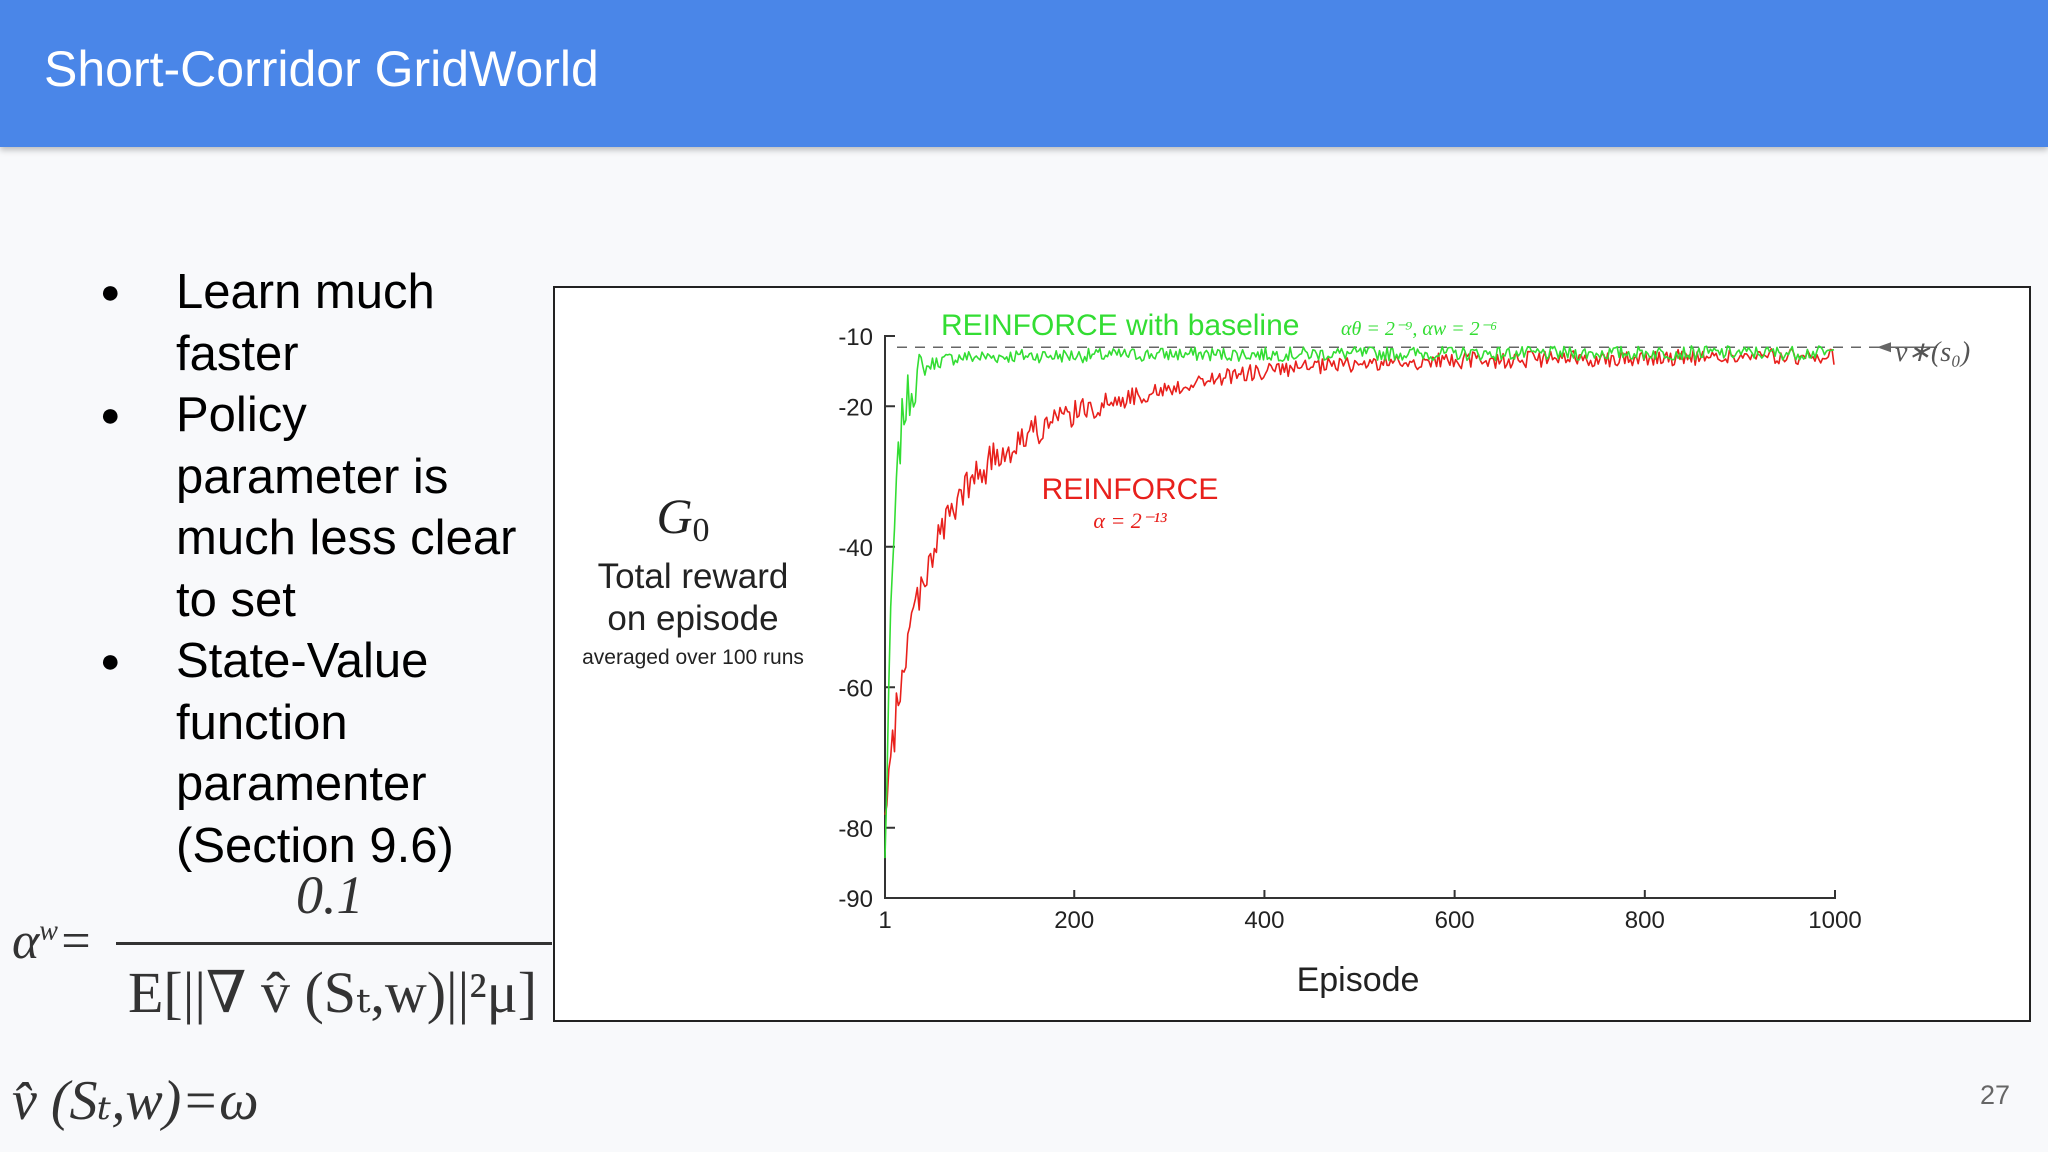 The image size is (2048, 1152). What do you see at coordinates (26, 941) in the screenshot?
I see `alpha-symbol: α` at bounding box center [26, 941].